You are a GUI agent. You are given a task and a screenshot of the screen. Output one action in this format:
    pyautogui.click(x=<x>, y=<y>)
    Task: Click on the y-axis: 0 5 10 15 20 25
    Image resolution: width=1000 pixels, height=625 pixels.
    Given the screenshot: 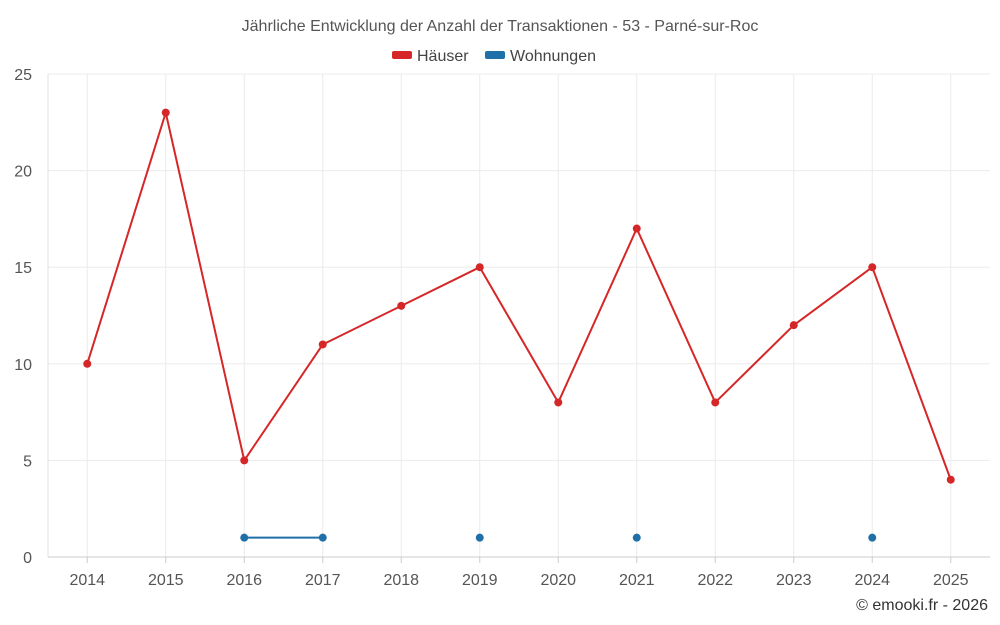 What is the action you would take?
    pyautogui.click(x=31, y=317)
    